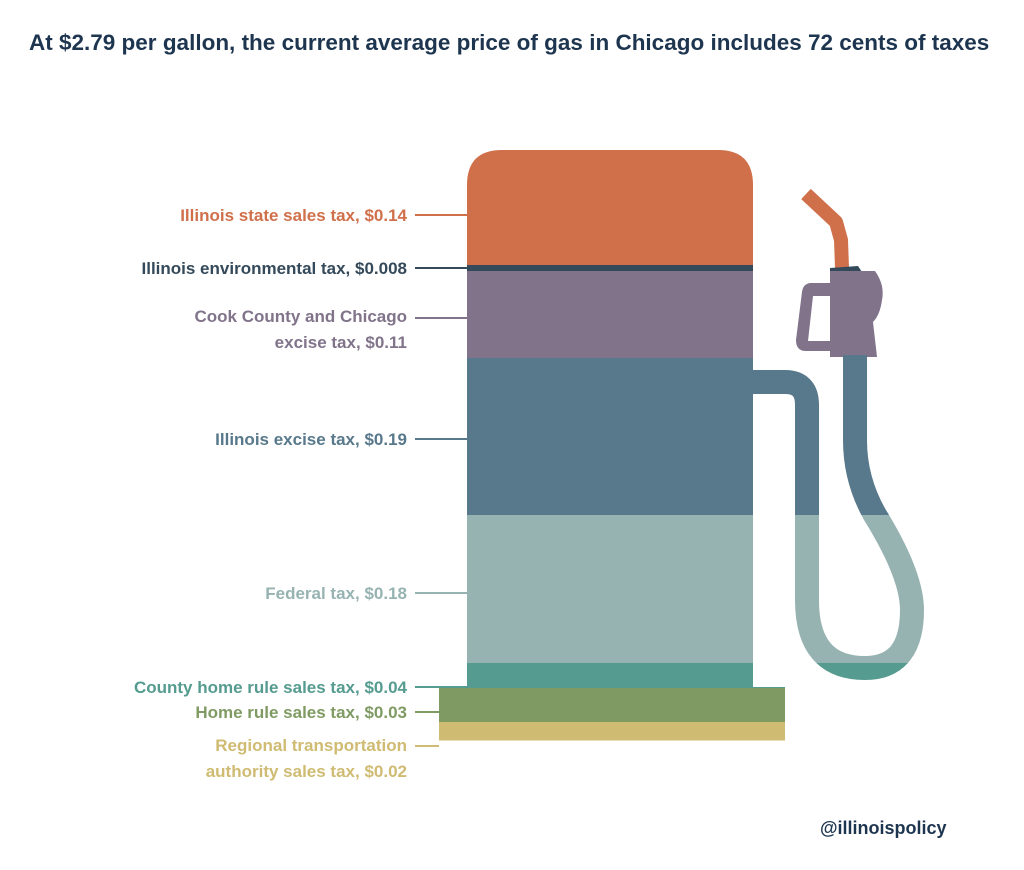  I want to click on illinois-state-sales-tax-band, so click(610, 207).